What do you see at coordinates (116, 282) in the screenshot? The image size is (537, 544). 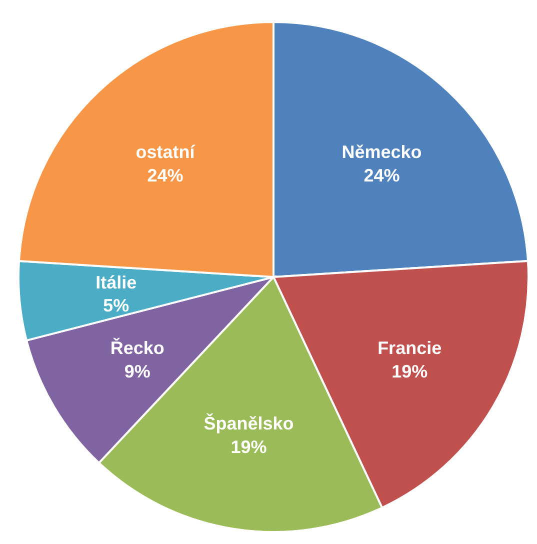 I see `slice-label: Itálie` at bounding box center [116, 282].